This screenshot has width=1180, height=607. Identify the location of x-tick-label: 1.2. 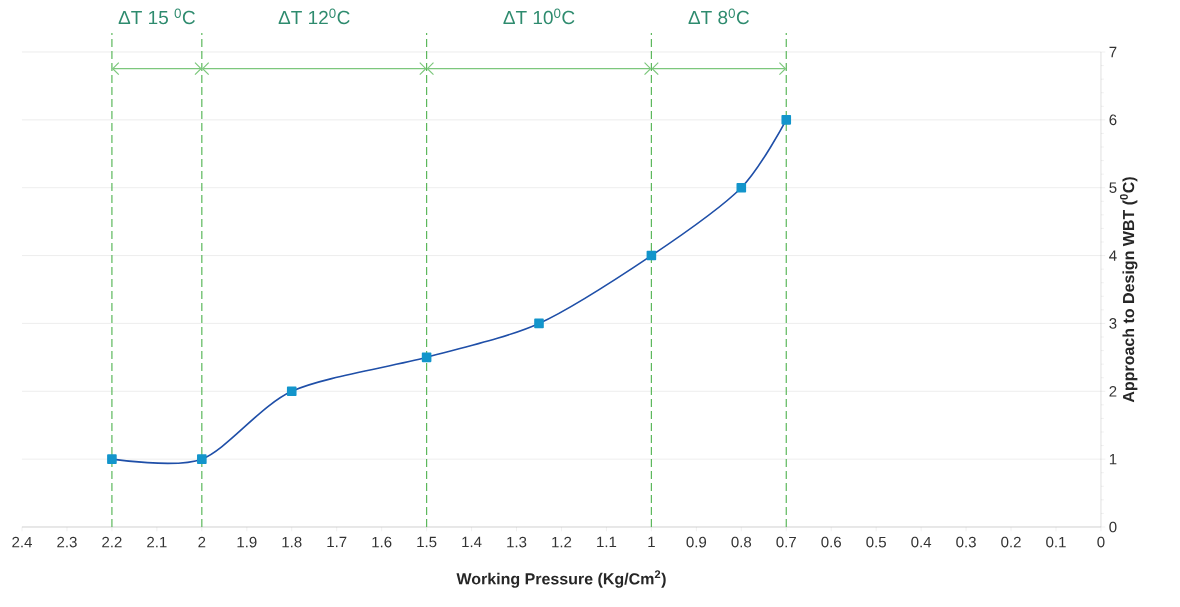
(562, 542).